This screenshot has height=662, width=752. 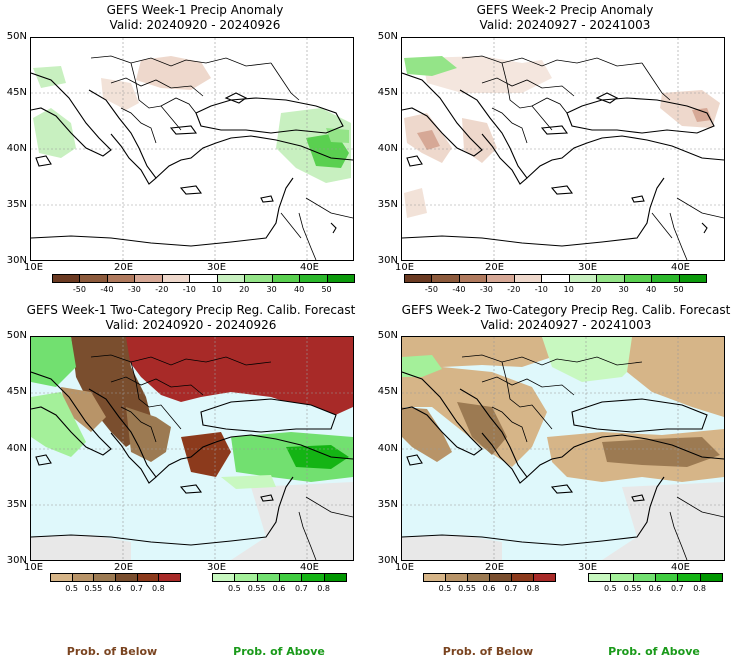 What do you see at coordinates (680, 567) in the screenshot?
I see `p4-lon-label: 40E` at bounding box center [680, 567].